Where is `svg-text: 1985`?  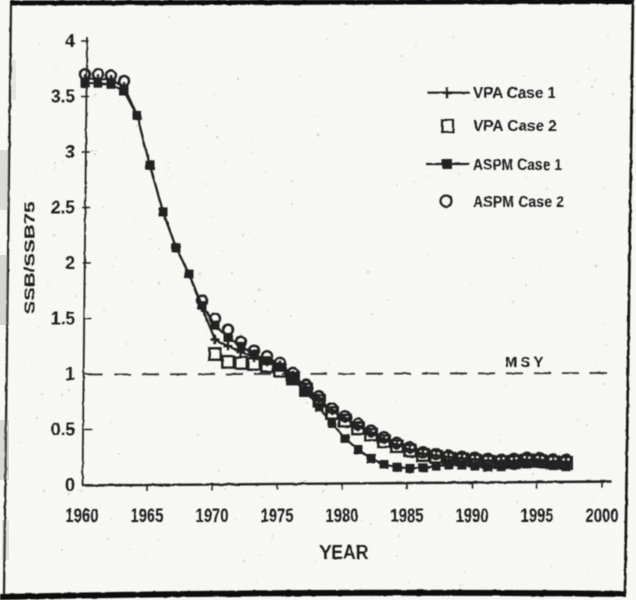 svg-text: 1985 is located at coordinates (407, 516).